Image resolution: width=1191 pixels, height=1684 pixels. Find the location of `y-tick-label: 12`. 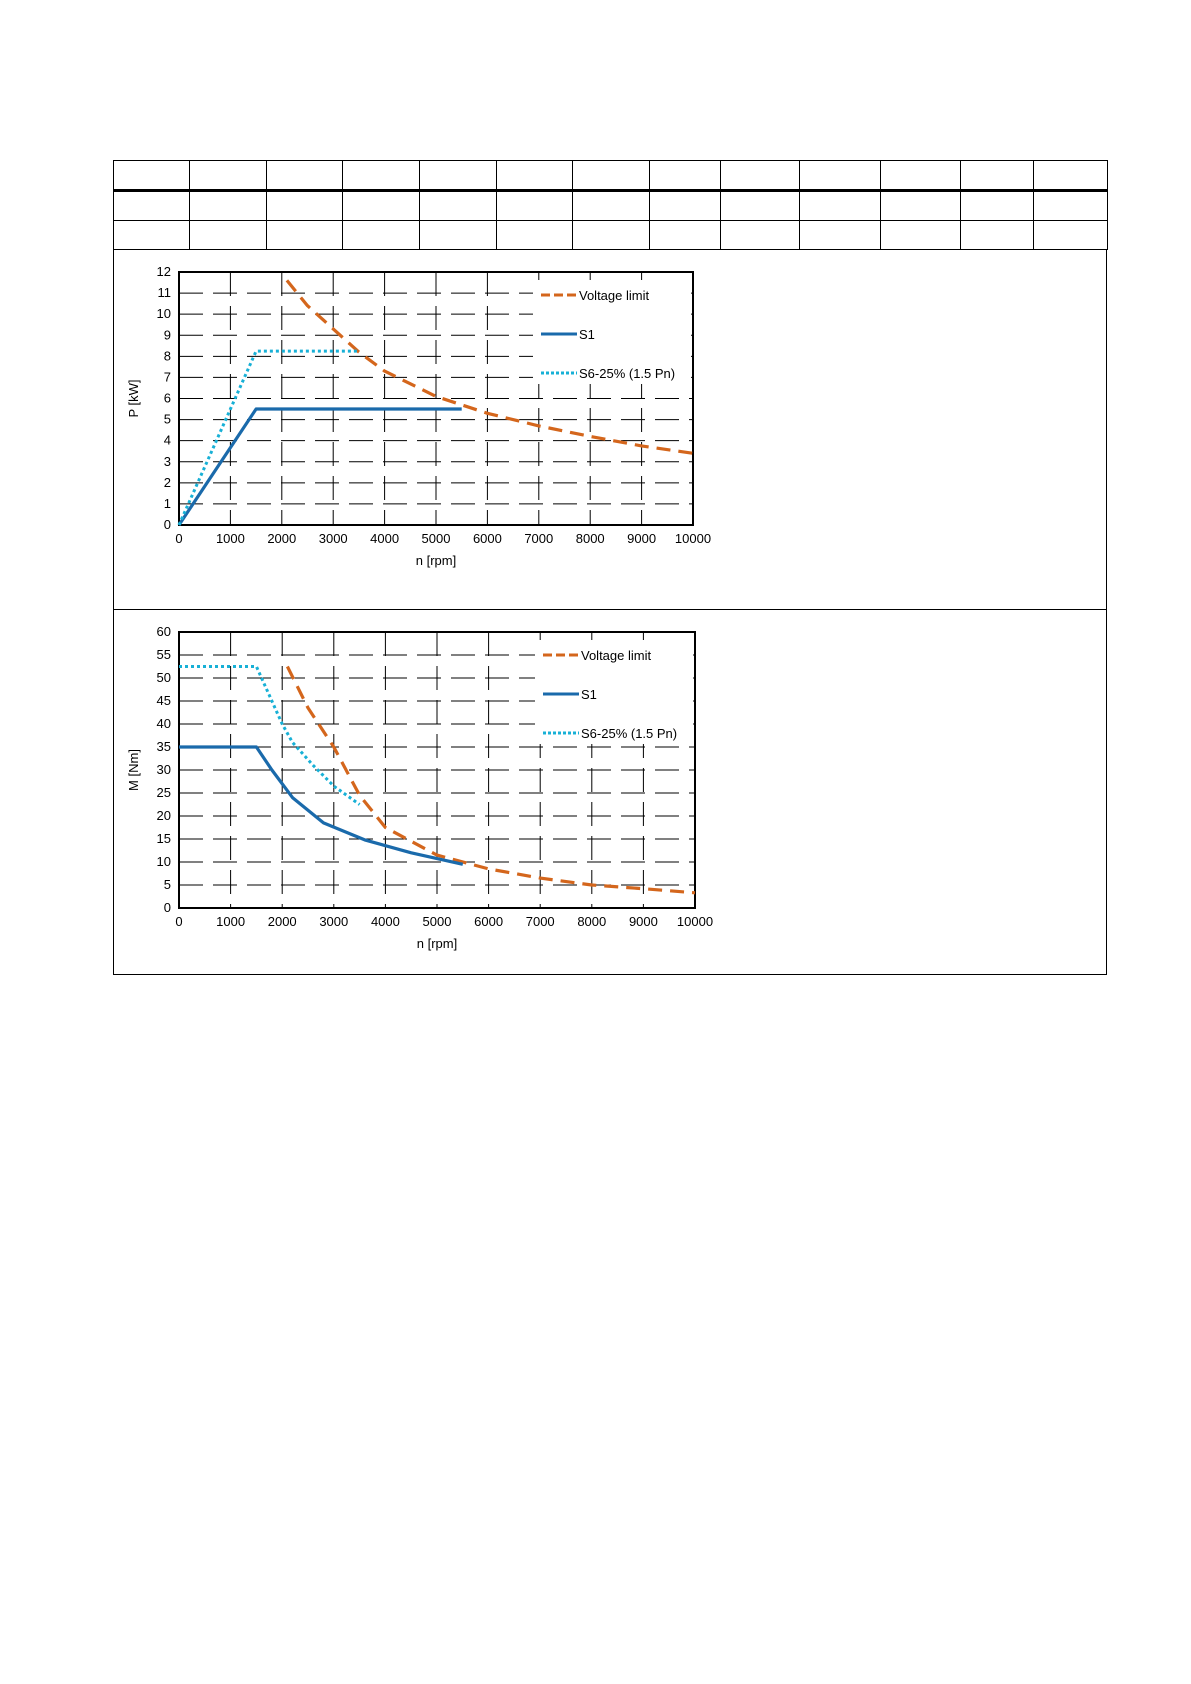

y-tick-label: 12 is located at coordinates (164, 271).